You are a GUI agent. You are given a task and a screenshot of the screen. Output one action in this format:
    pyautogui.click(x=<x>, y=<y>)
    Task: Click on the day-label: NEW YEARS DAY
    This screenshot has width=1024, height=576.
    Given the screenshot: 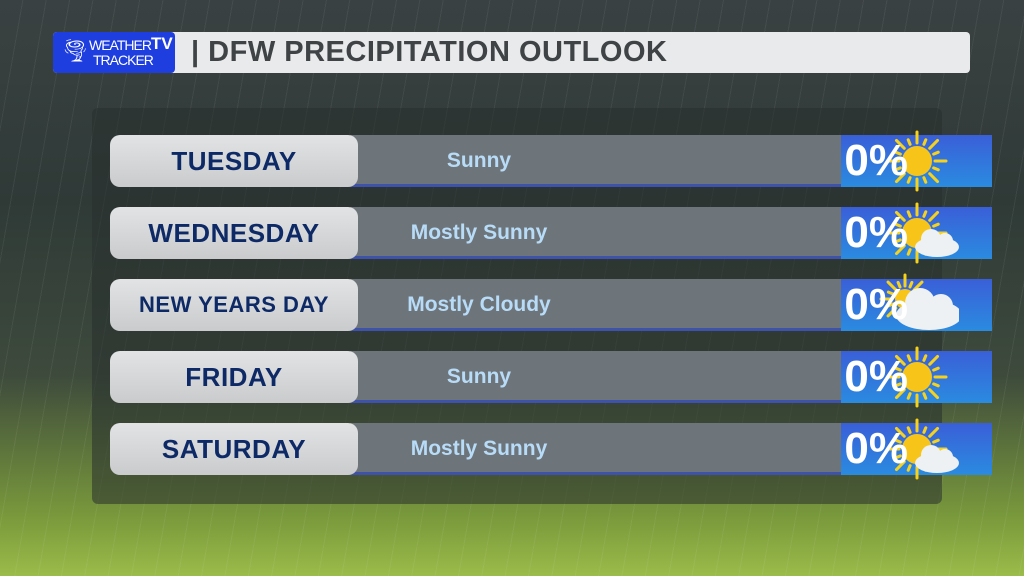 What is the action you would take?
    pyautogui.click(x=234, y=305)
    